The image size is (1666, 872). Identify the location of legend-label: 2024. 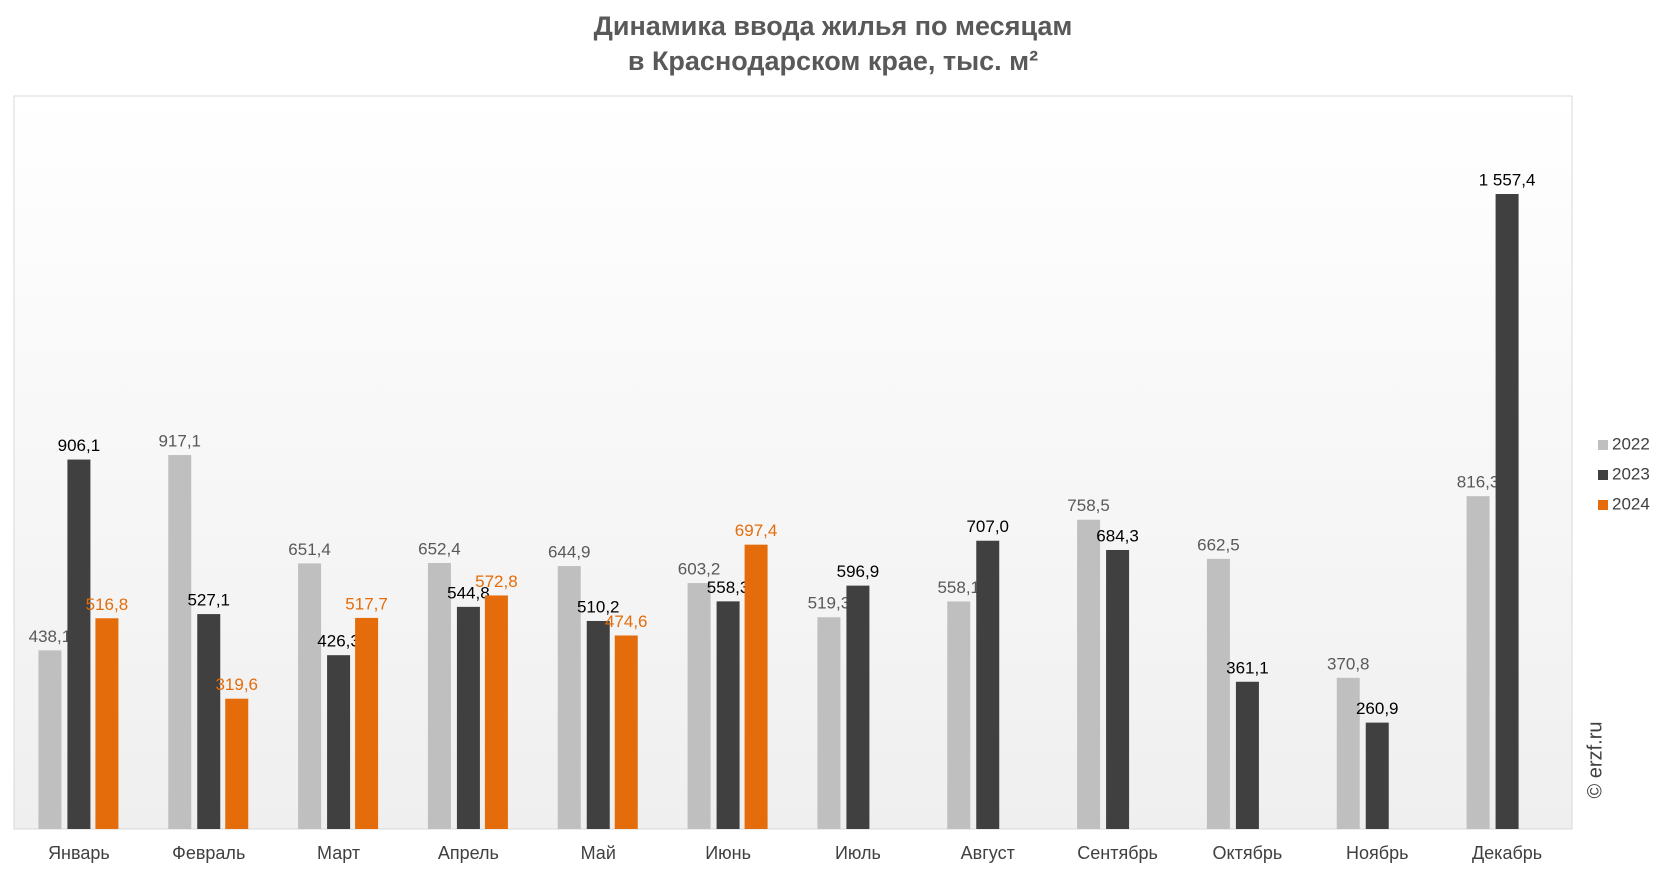
(1631, 503).